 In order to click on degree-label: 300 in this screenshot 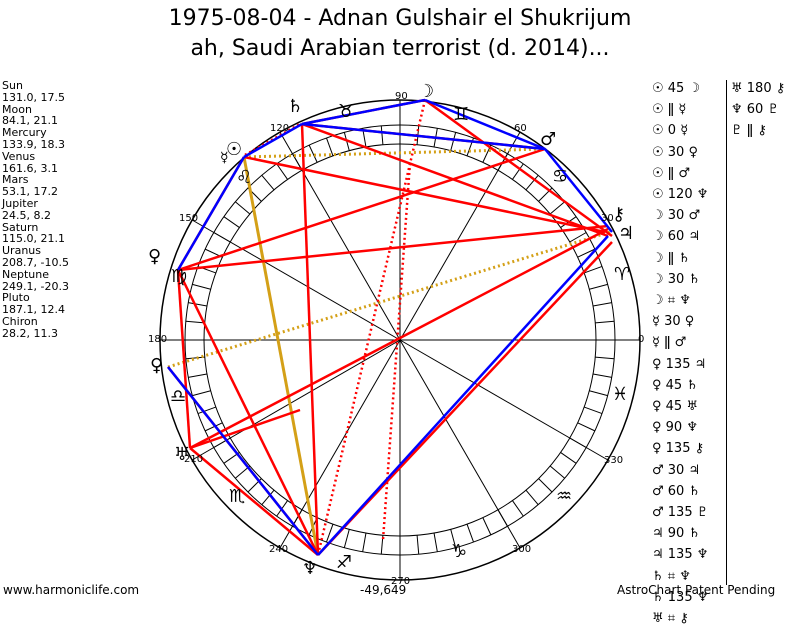, I will do `click(521, 549)`.